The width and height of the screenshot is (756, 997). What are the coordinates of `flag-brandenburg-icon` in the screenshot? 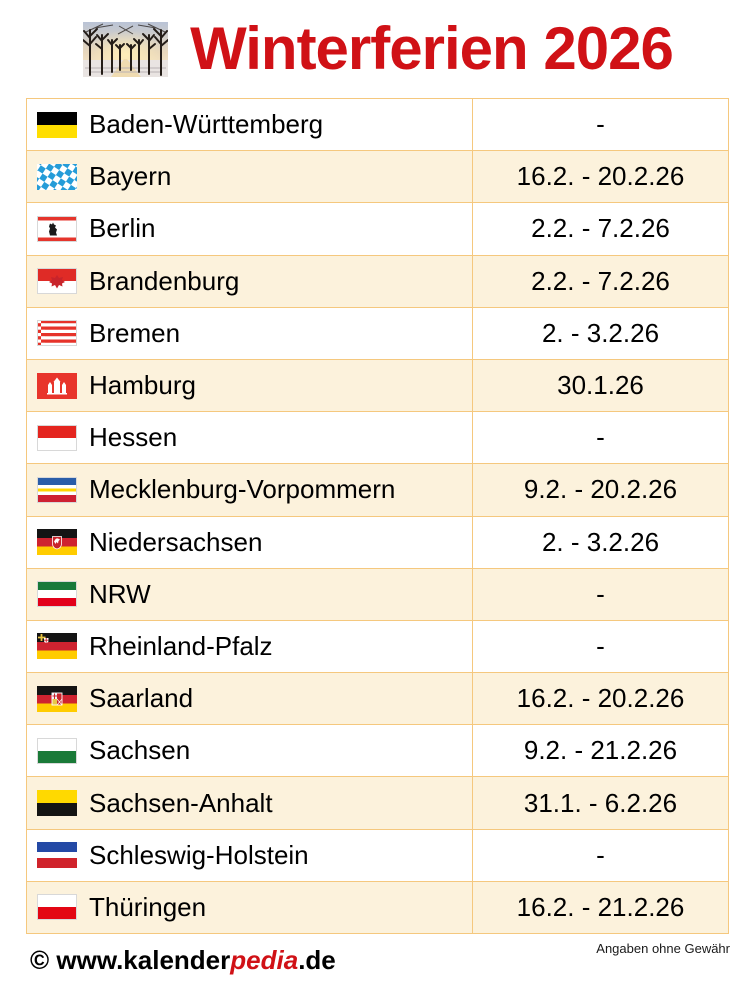 It's located at (57, 281).